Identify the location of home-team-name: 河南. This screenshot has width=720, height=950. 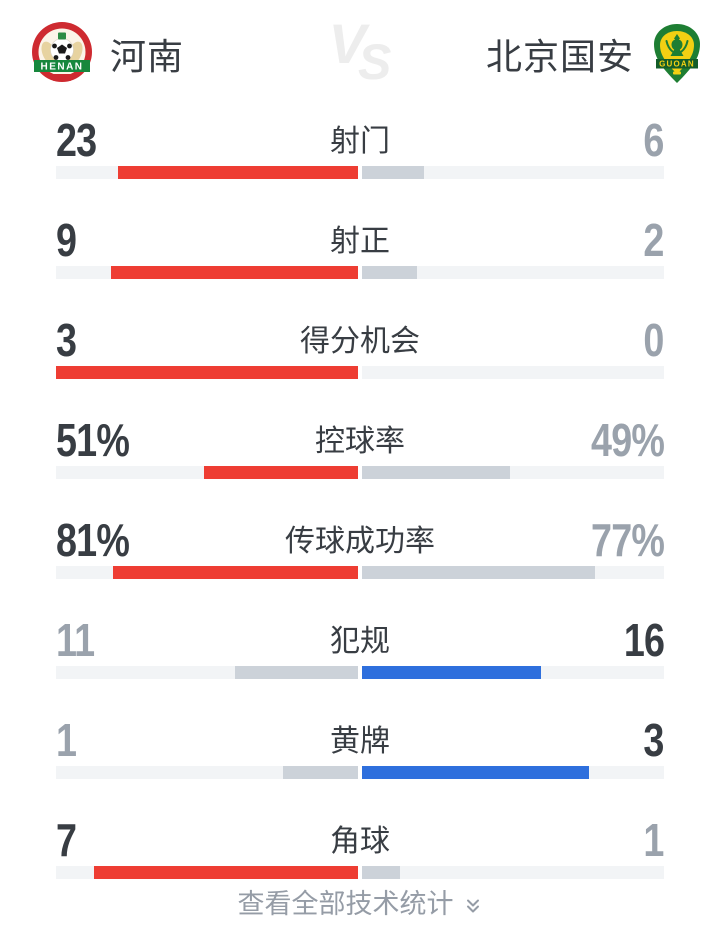
(147, 56).